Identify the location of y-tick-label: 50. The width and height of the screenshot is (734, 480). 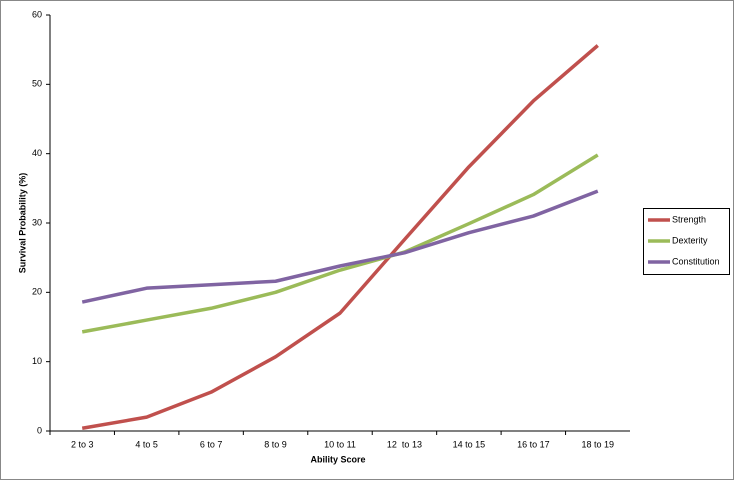
(37, 84).